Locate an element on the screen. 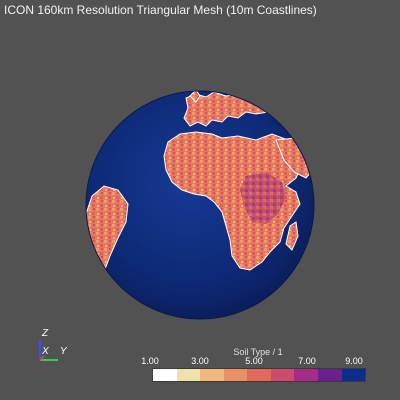 The height and width of the screenshot is (400, 400). legend-tick: 7.00 is located at coordinates (307, 361).